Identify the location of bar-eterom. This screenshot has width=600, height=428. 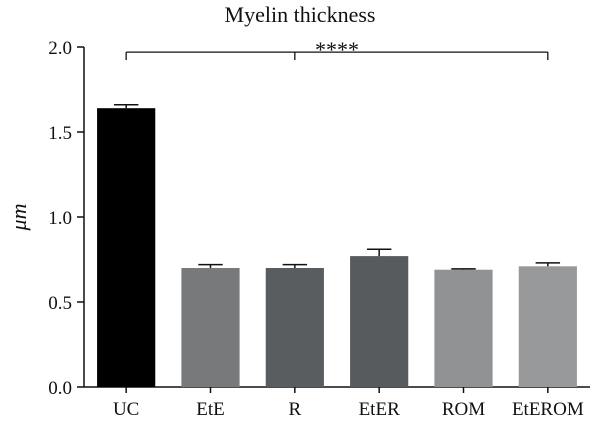
(547, 326).